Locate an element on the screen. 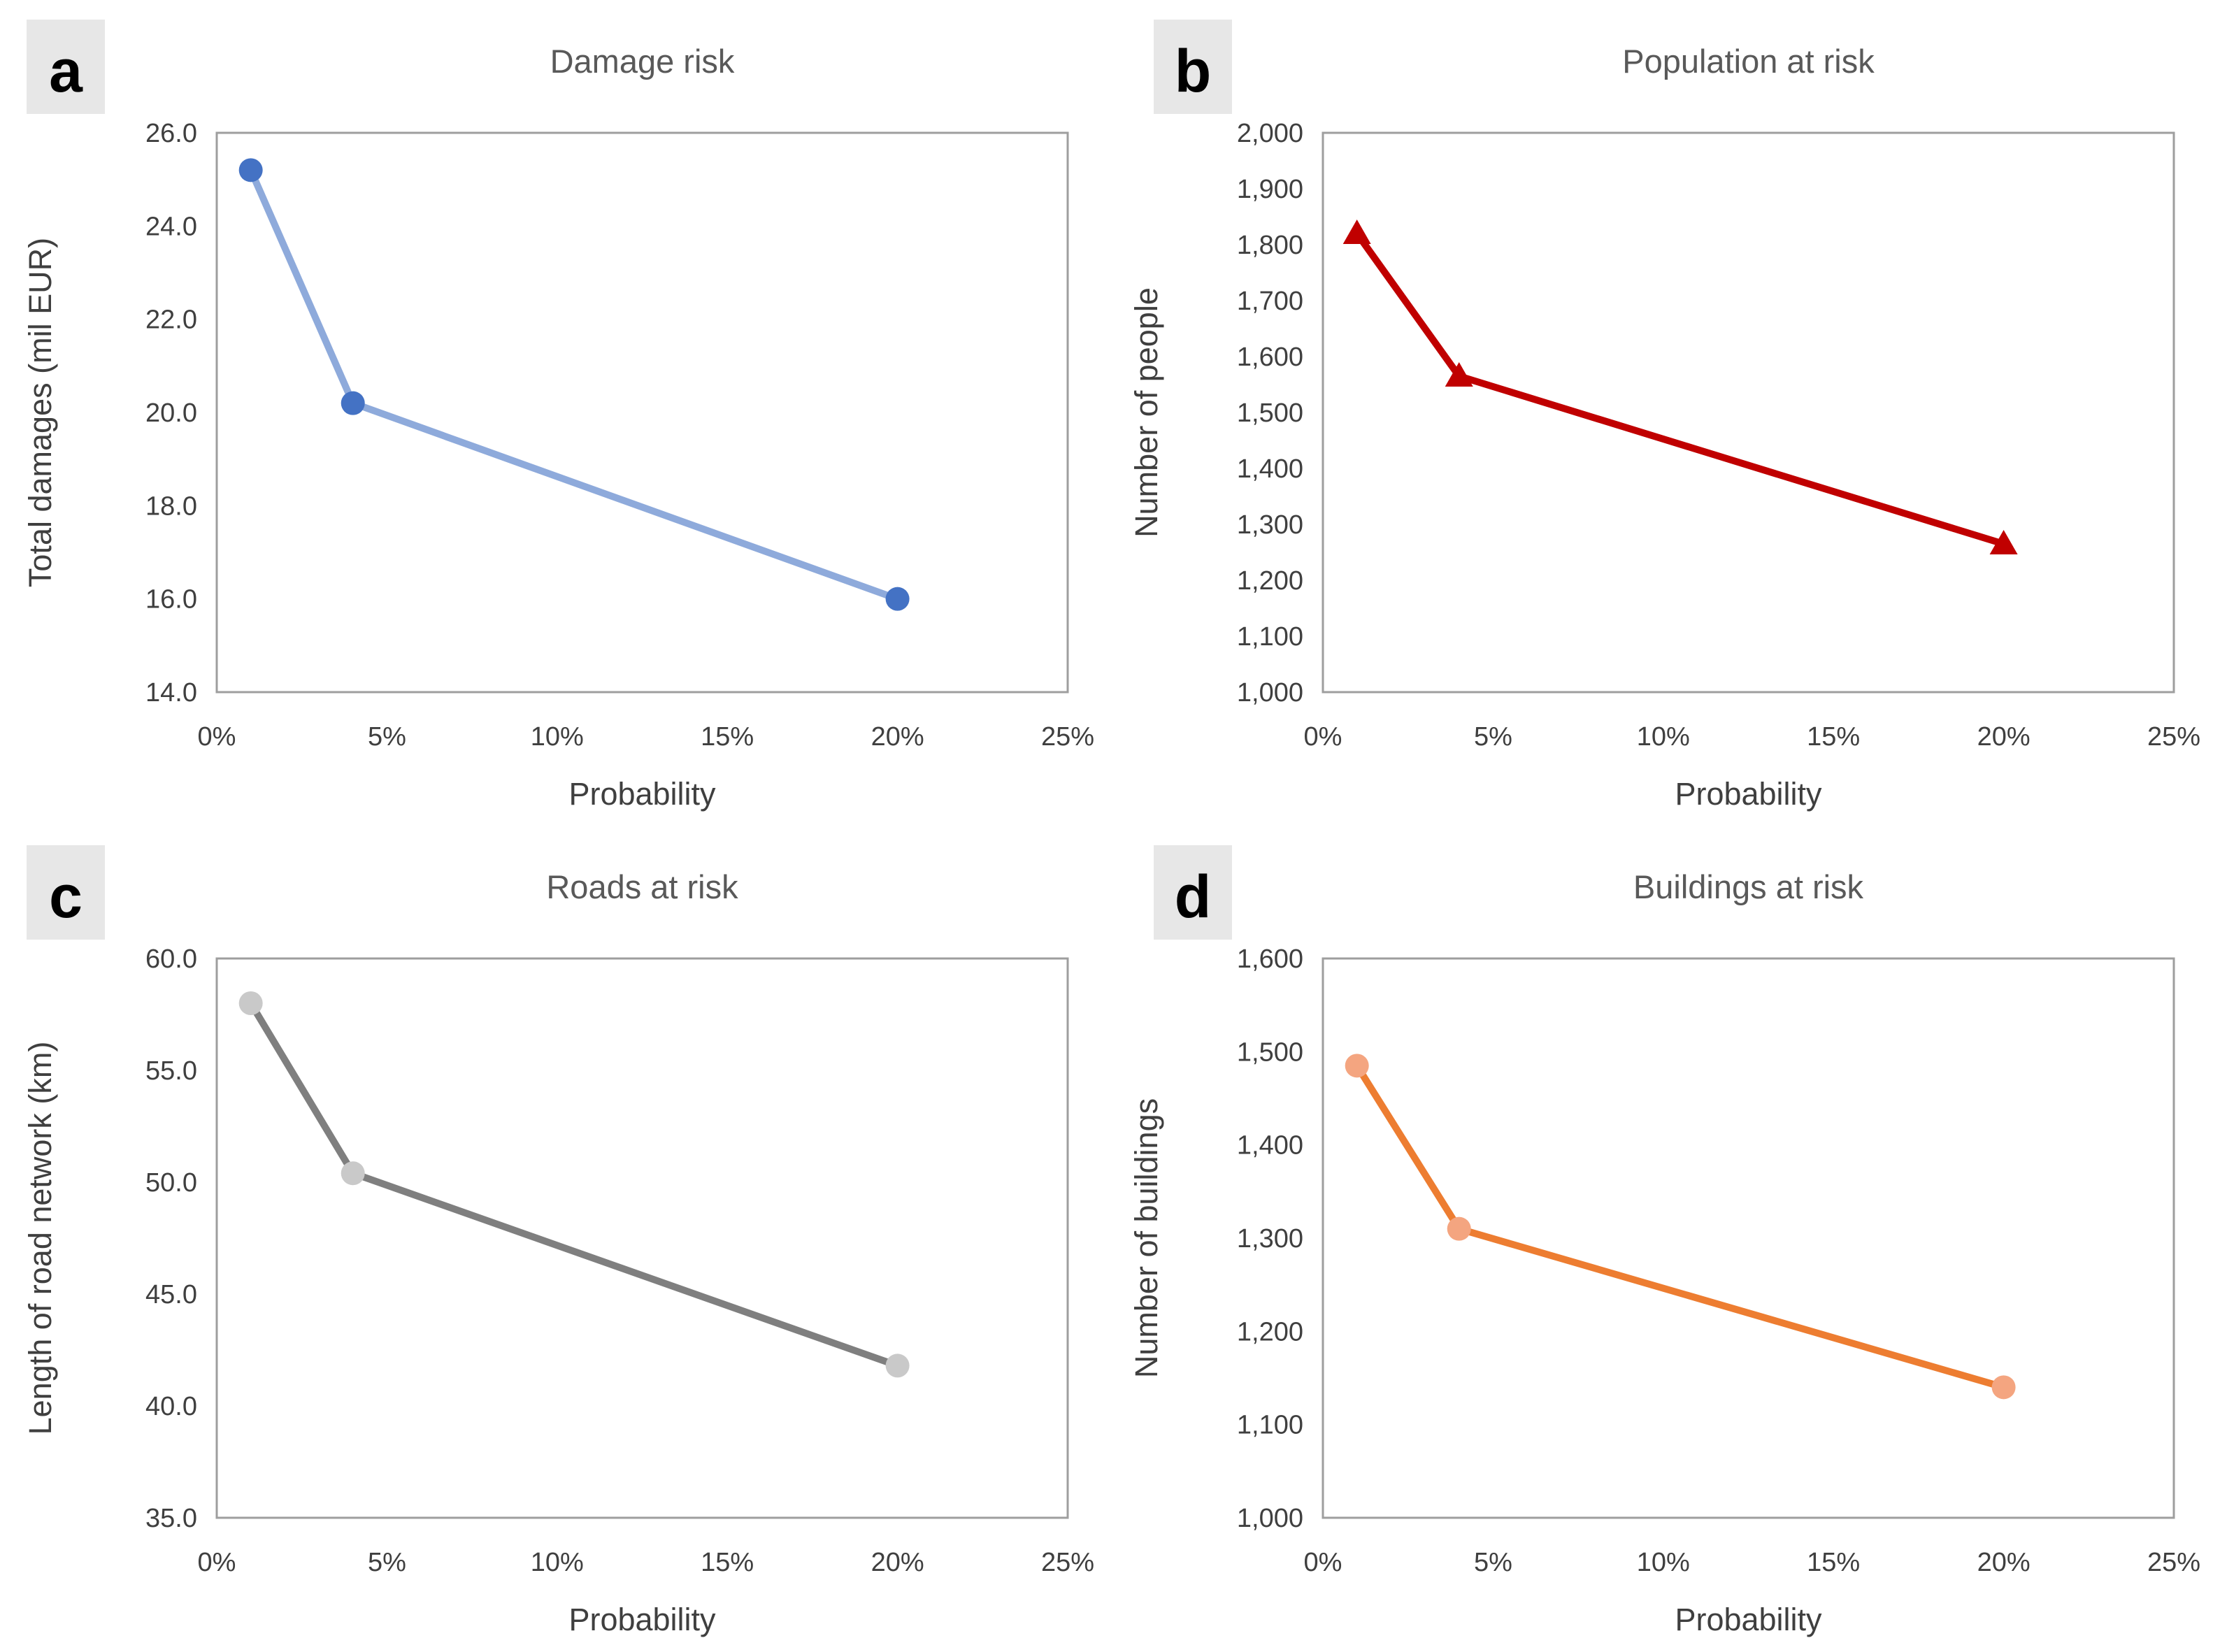 The image size is (2213, 1652). chart-title: Roads at risk is located at coordinates (642, 886).